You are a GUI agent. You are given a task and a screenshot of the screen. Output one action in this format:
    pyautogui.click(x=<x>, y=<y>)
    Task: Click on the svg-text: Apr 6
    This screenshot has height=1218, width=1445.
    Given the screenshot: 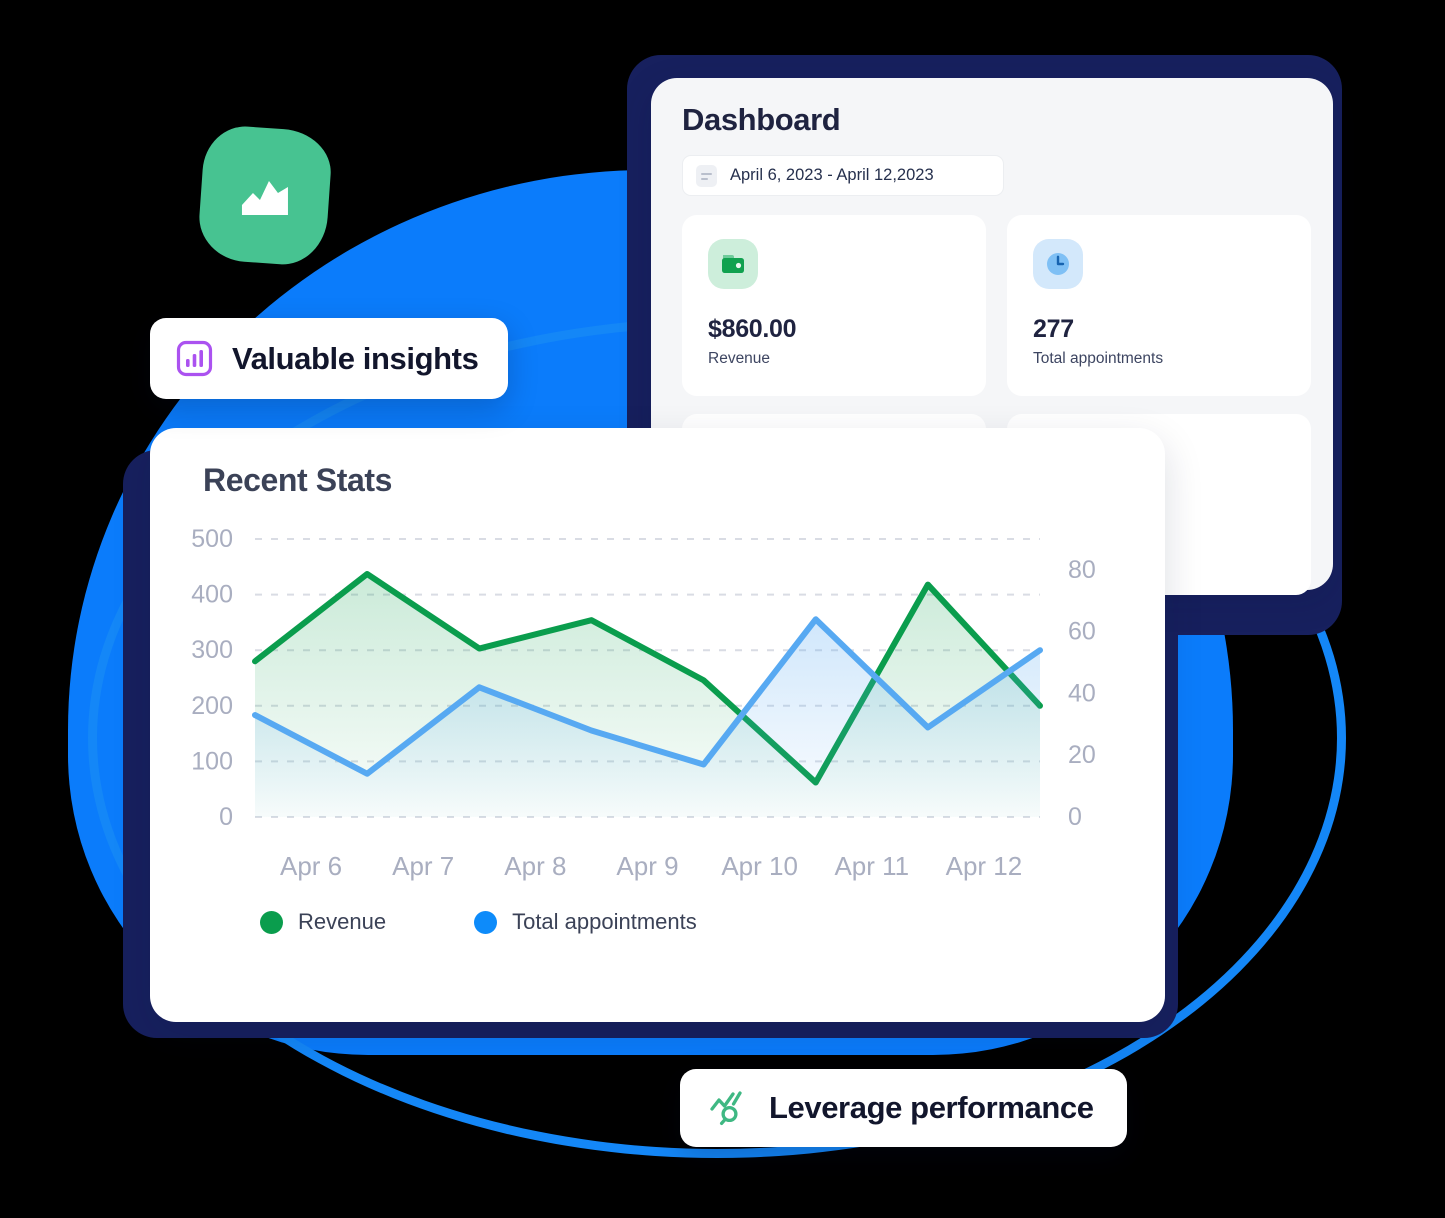 What is the action you would take?
    pyautogui.click(x=311, y=866)
    